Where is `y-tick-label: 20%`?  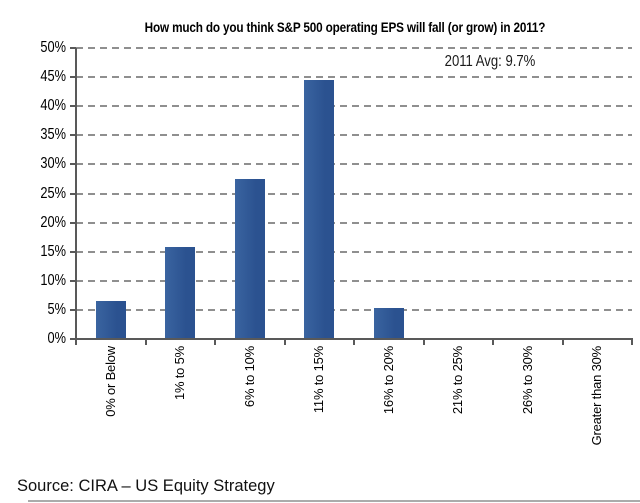
y-tick-label: 20% is located at coordinates (53, 222).